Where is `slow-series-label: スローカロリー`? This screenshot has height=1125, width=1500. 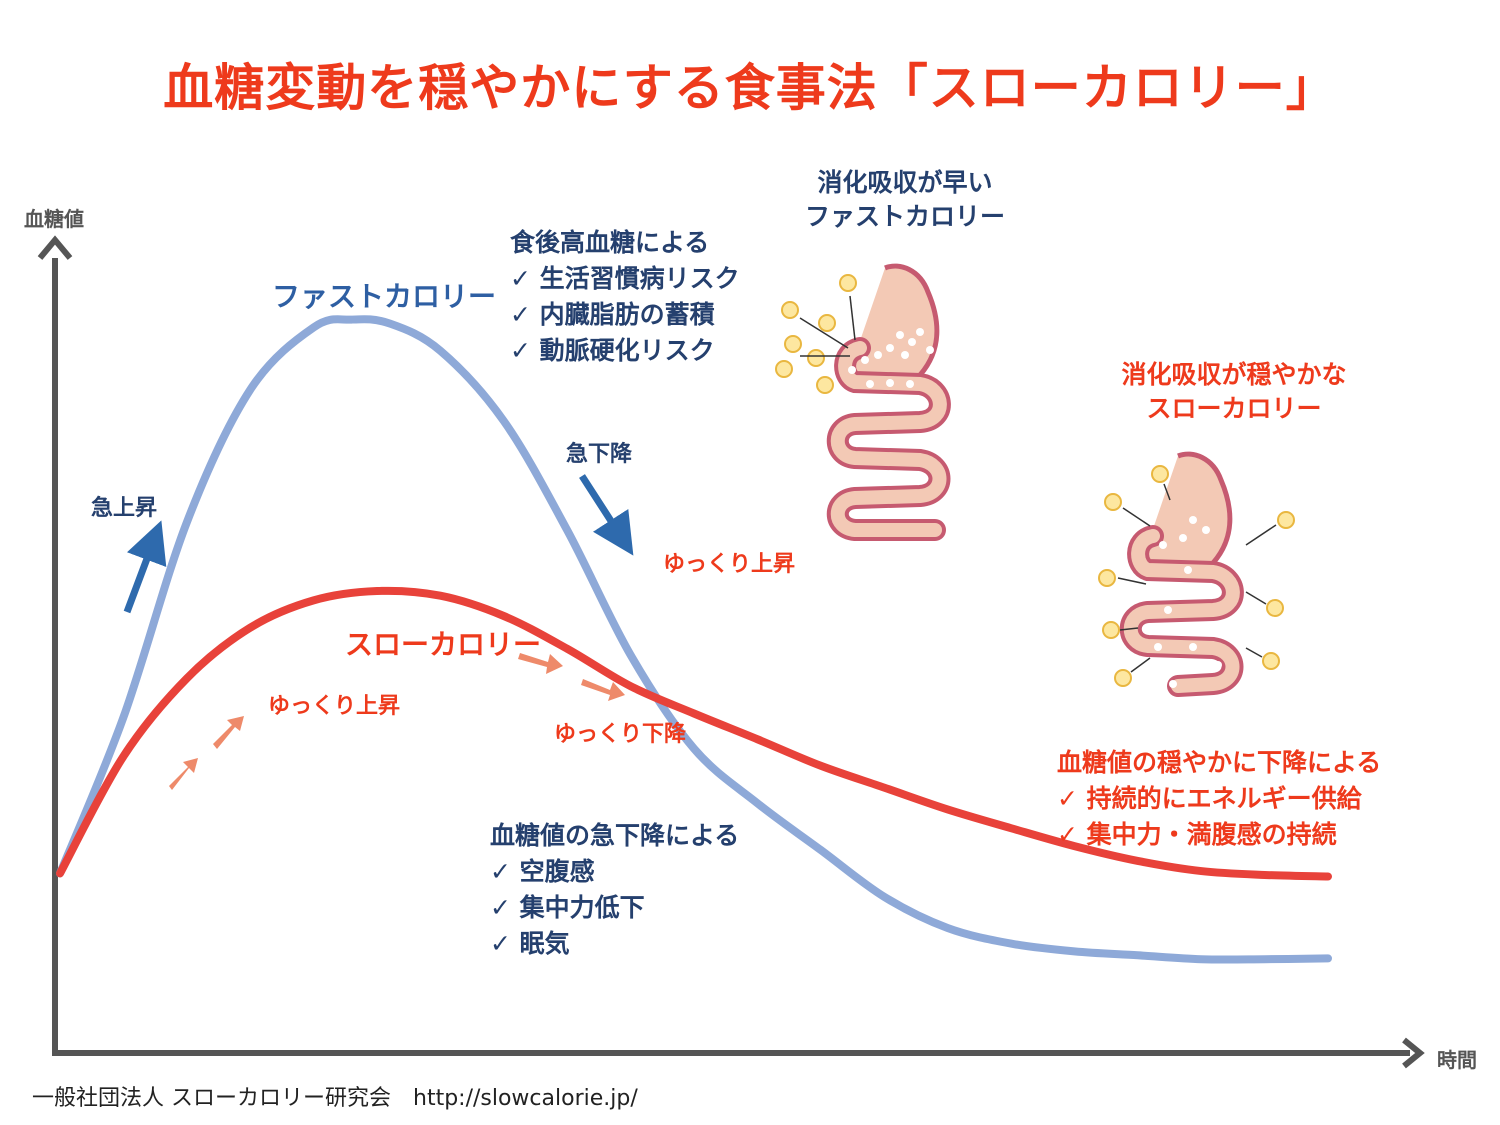
slow-series-label: スローカロリー is located at coordinates (443, 644).